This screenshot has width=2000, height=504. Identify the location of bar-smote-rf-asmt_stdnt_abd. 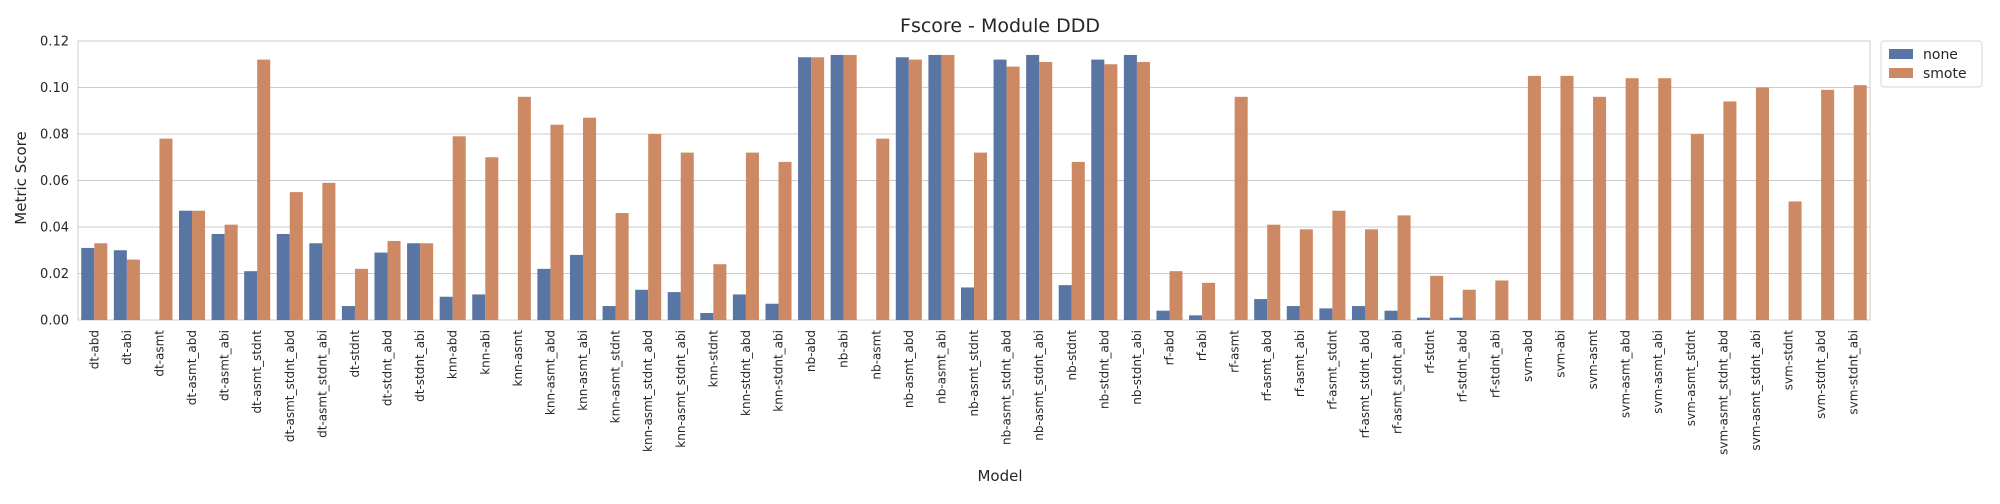
(1371, 274).